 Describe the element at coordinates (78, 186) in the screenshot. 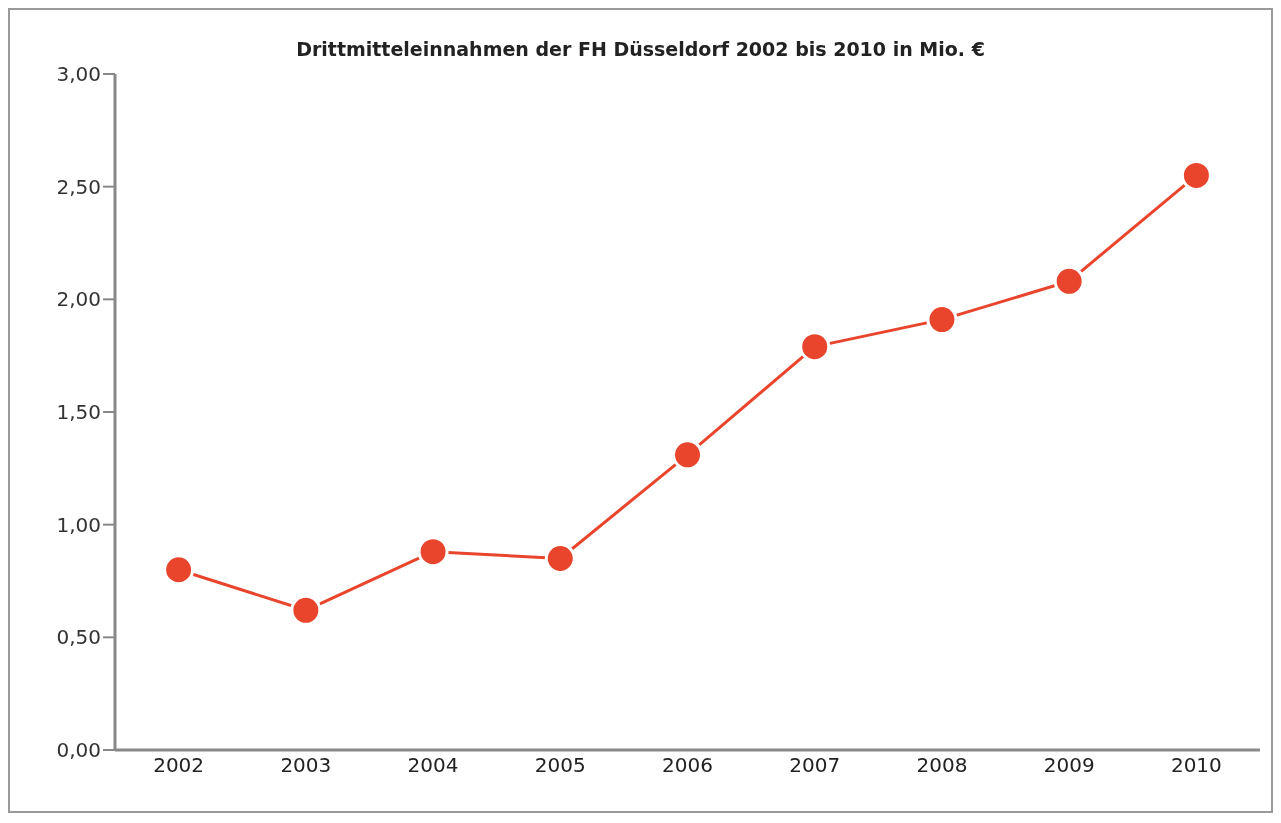

I see `y-tick-label: 2,50` at that location.